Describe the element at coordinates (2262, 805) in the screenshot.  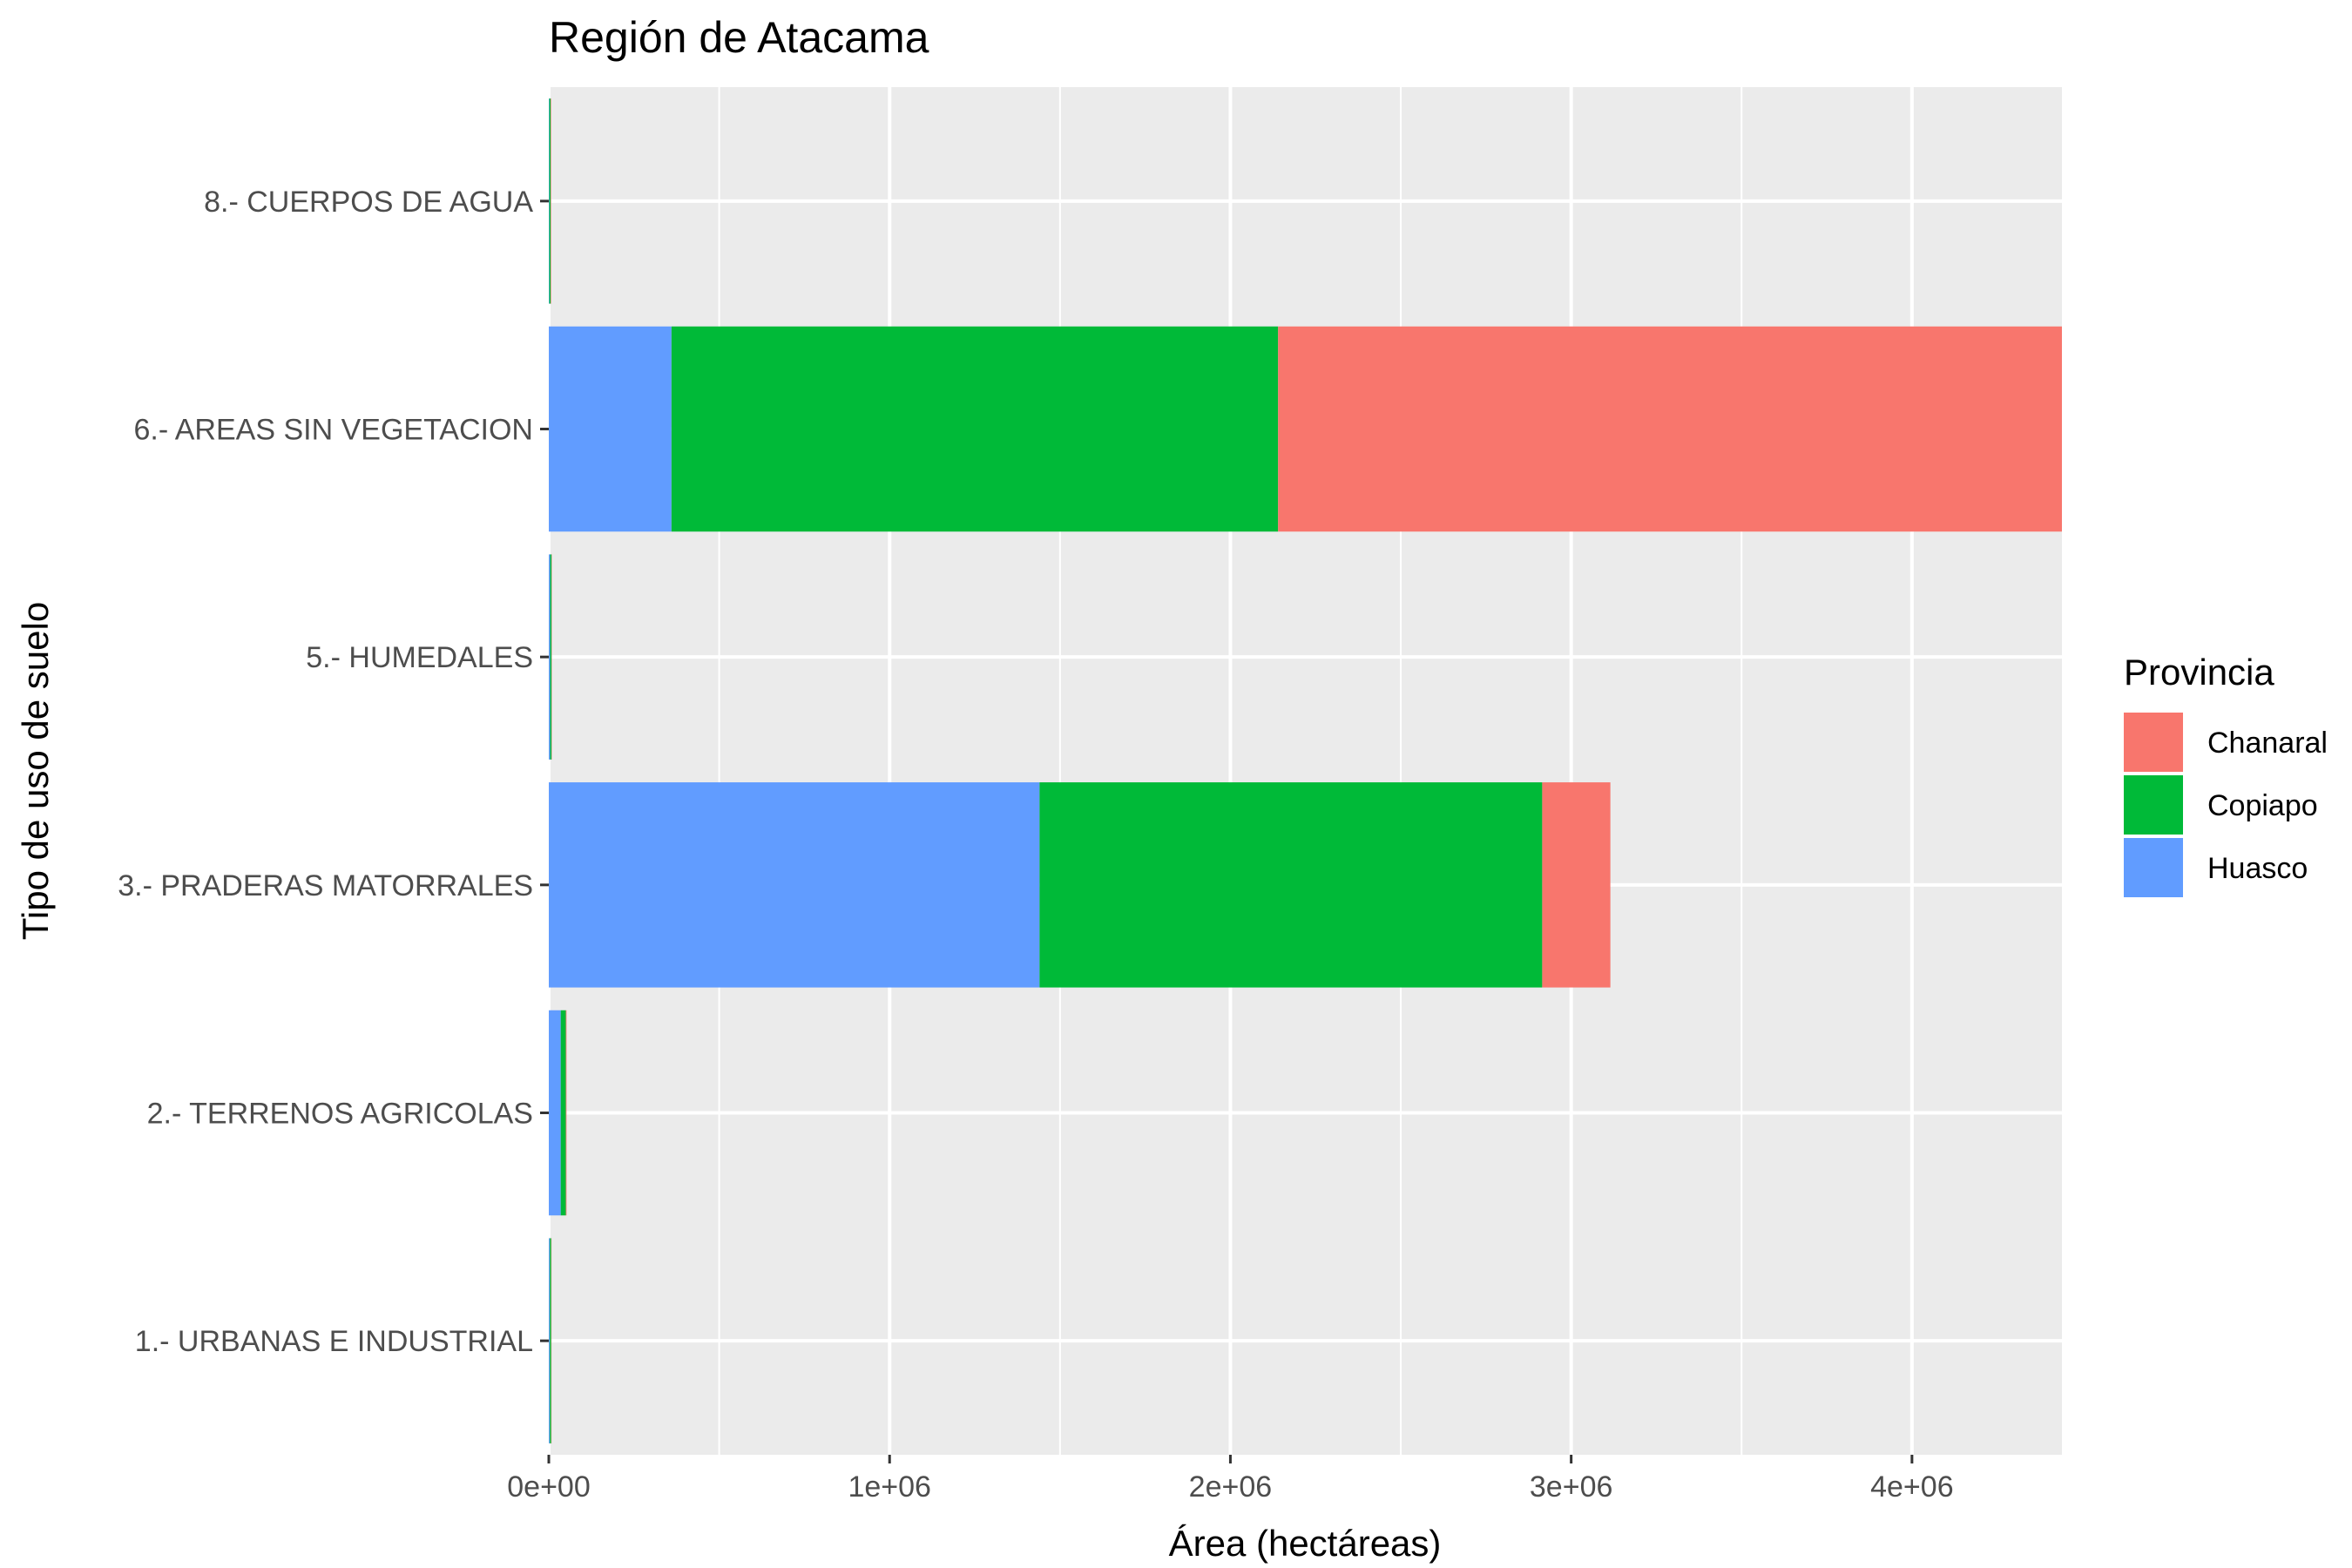
I see `legend-label-copiapo: Copiapo` at that location.